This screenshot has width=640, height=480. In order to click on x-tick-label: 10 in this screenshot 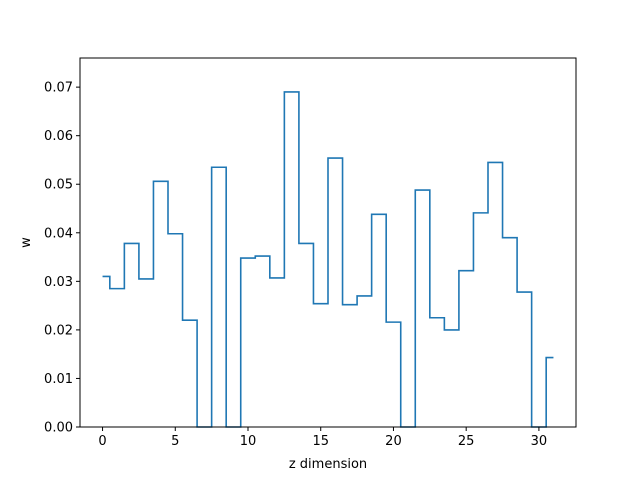, I will do `click(248, 441)`.